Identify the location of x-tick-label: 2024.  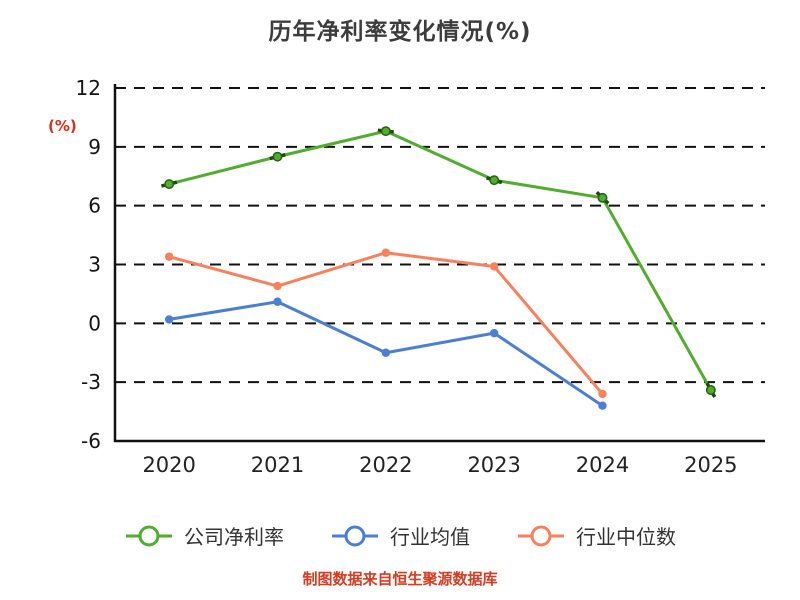
(602, 465).